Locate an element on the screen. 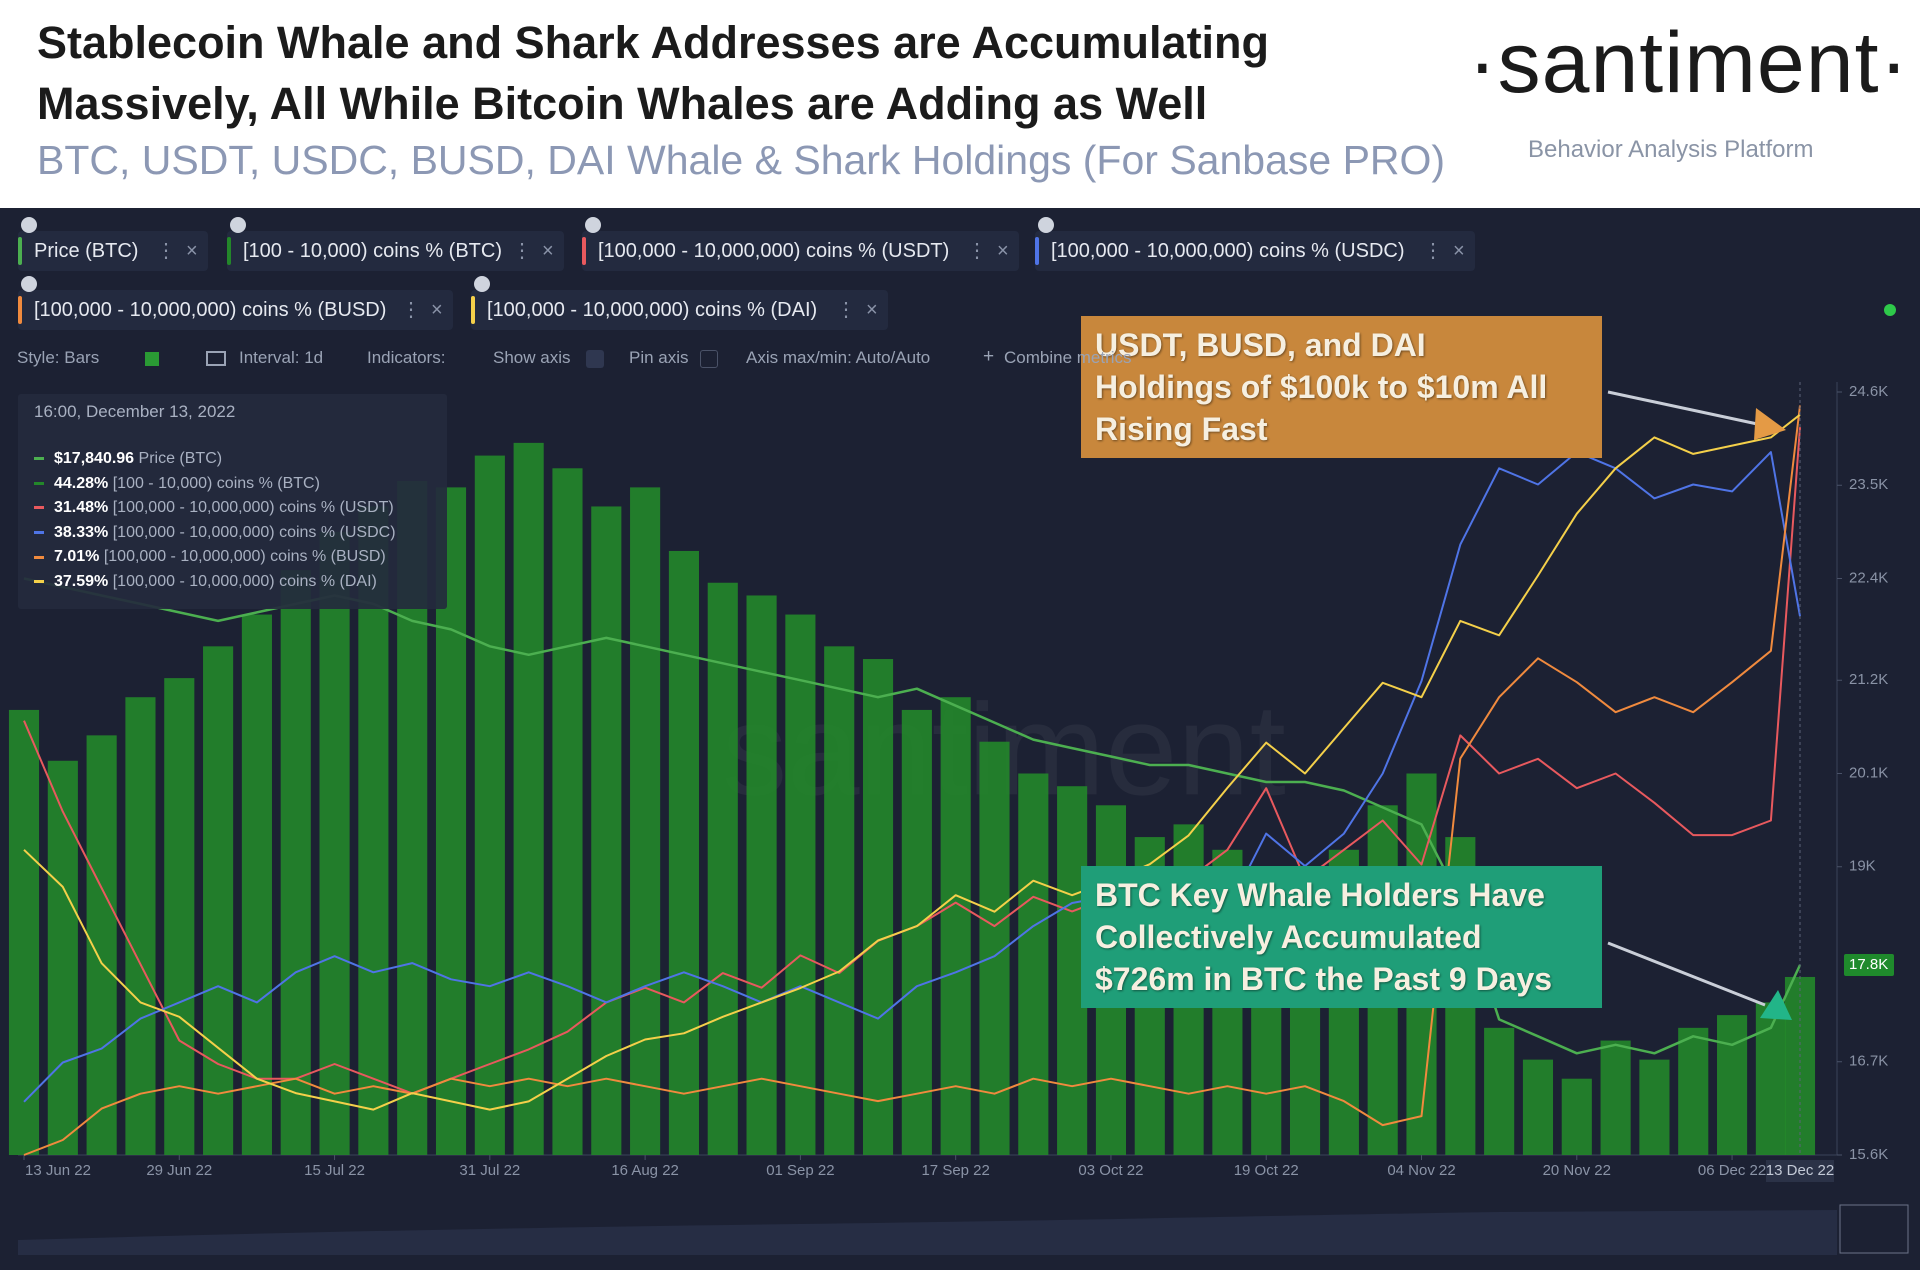 The height and width of the screenshot is (1270, 1920). chip-label: [100,000 - 10,000,000) coins % (DAI) is located at coordinates (652, 310).